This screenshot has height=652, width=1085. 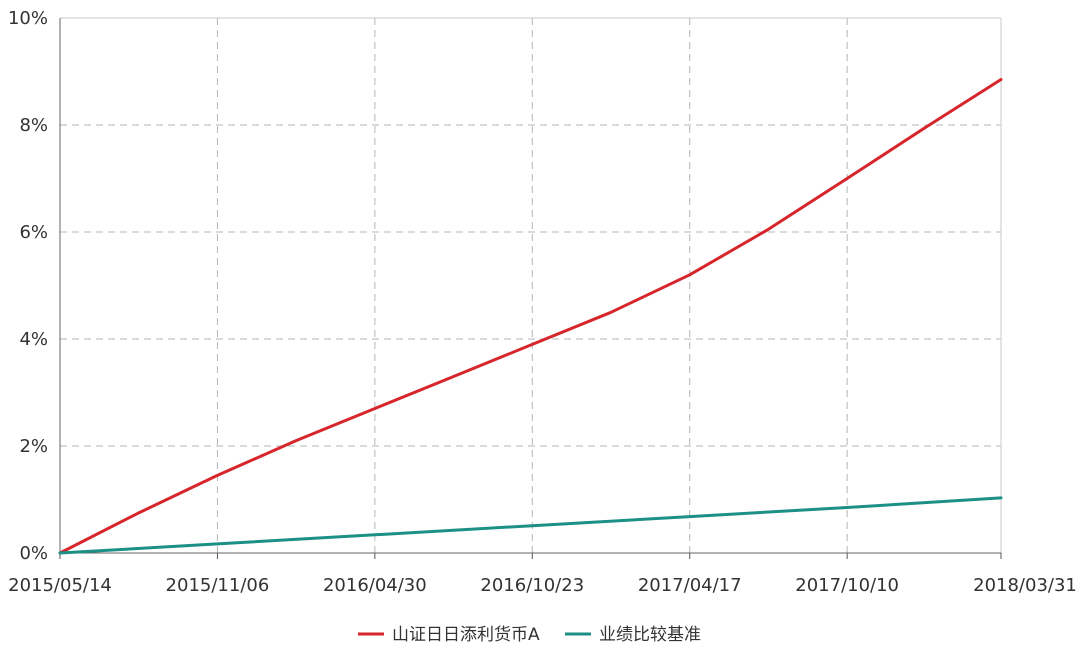 What do you see at coordinates (28, 18) in the screenshot?
I see `y-tick-label: 10%` at bounding box center [28, 18].